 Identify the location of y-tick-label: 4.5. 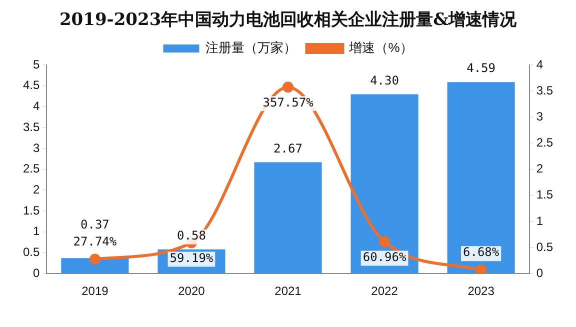
(31, 85).